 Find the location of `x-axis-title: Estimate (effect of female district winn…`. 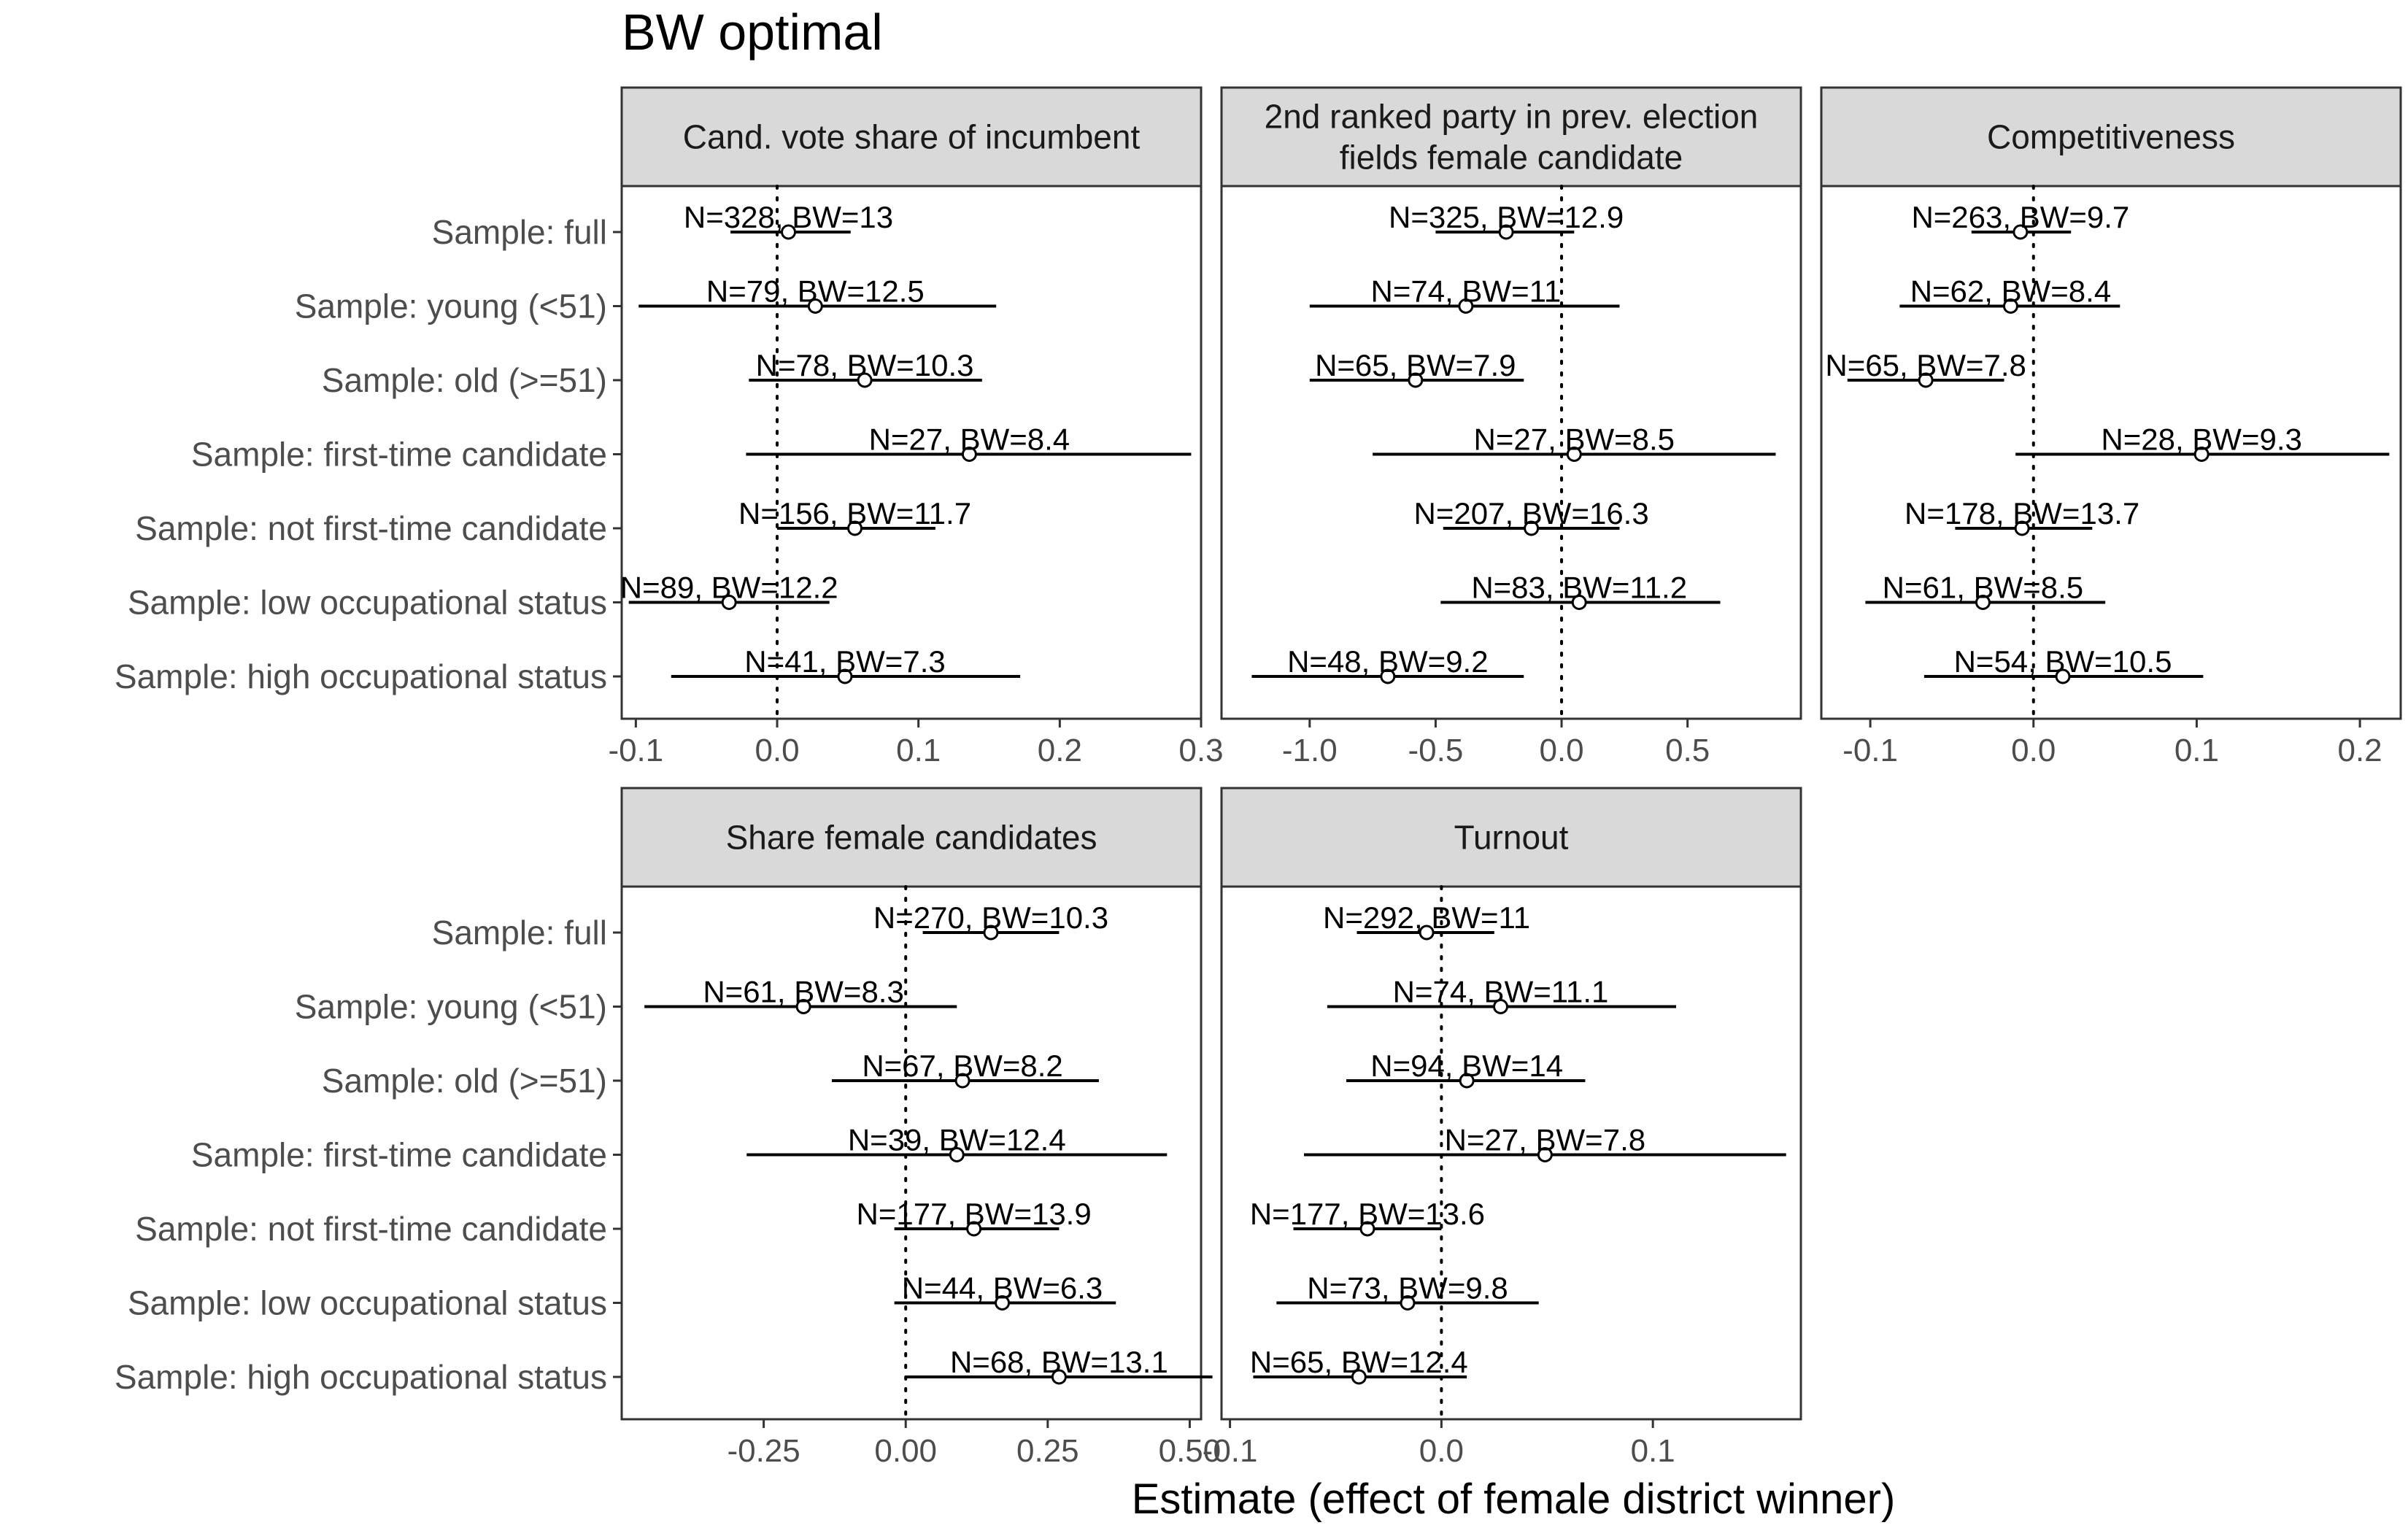

x-axis-title: Estimate (effect of female district winn… is located at coordinates (1514, 1499).